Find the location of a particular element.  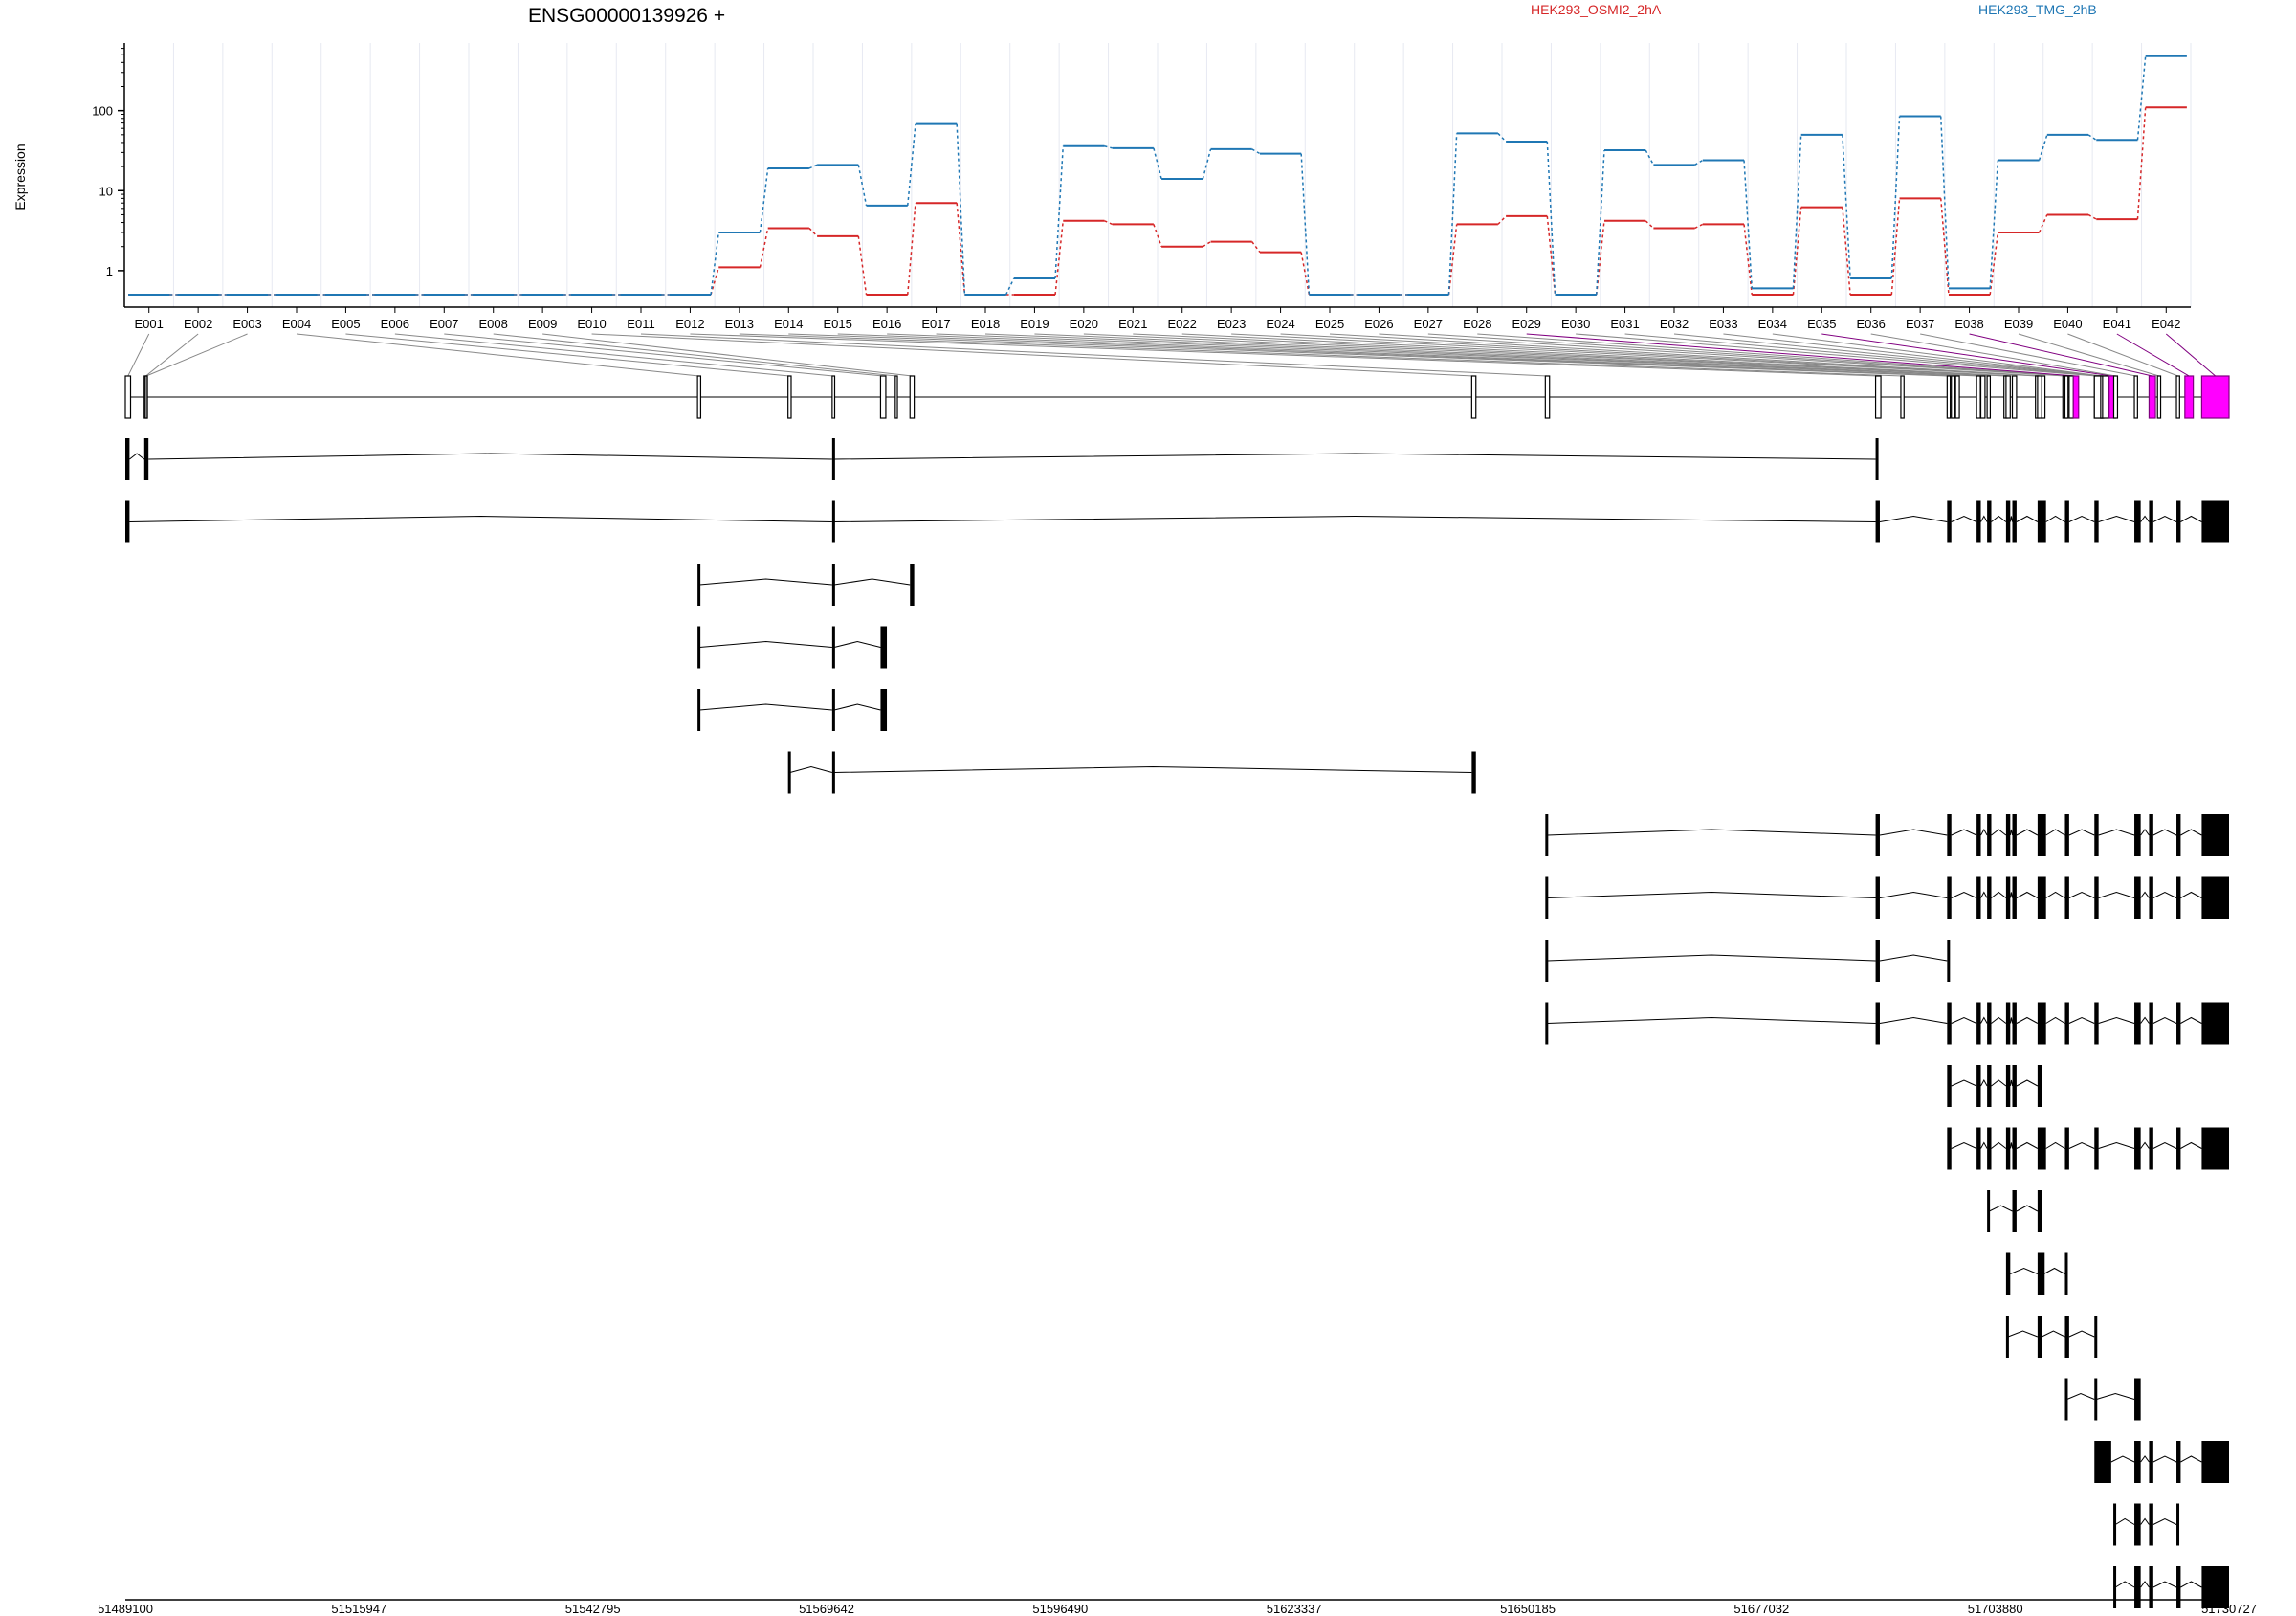

x-tick-label: E038 is located at coordinates (1968, 324).